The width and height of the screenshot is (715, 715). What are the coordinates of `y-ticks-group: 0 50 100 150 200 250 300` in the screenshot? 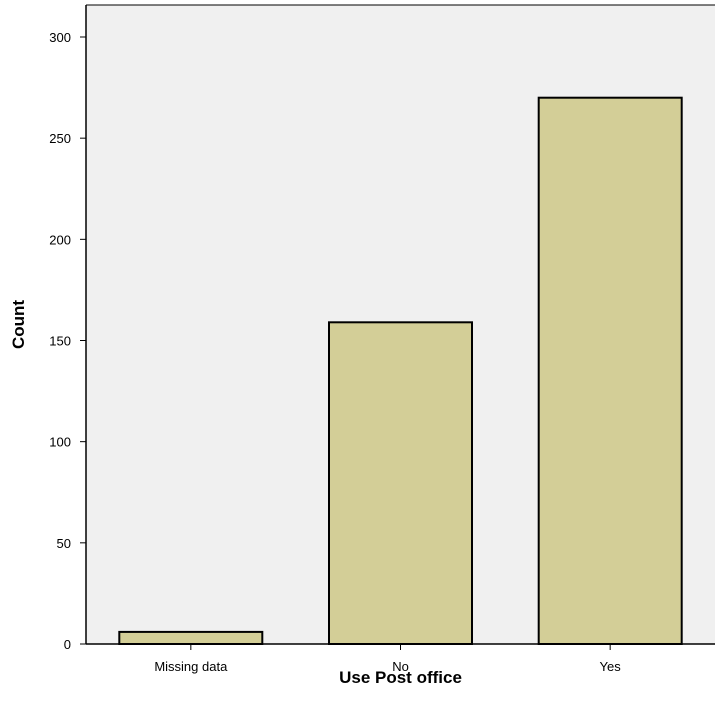 It's located at (67, 341).